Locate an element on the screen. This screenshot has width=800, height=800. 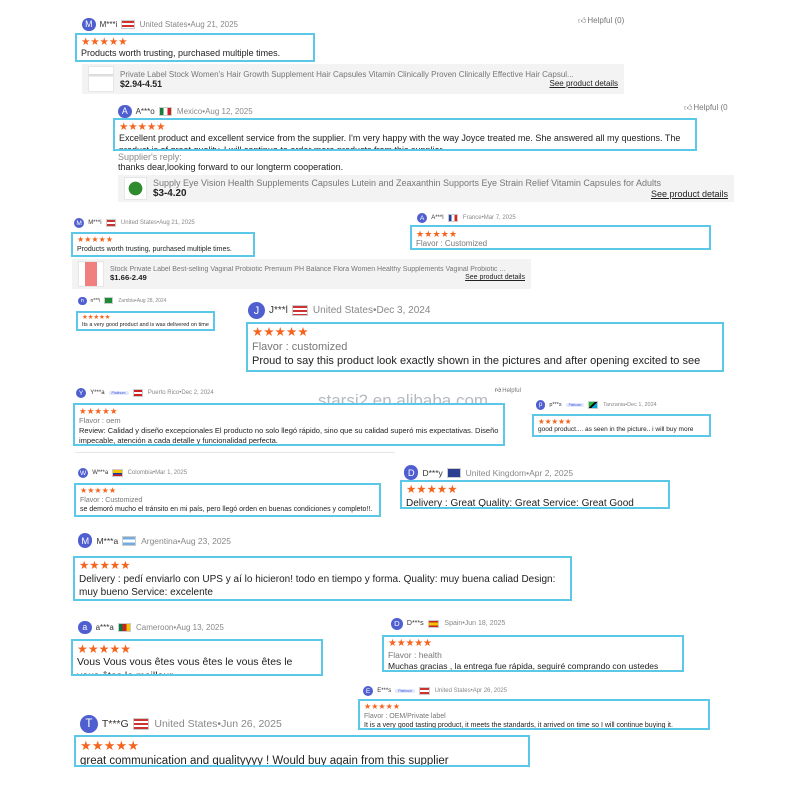
flavor-label: Flavor : customized is located at coordinates (300, 346).